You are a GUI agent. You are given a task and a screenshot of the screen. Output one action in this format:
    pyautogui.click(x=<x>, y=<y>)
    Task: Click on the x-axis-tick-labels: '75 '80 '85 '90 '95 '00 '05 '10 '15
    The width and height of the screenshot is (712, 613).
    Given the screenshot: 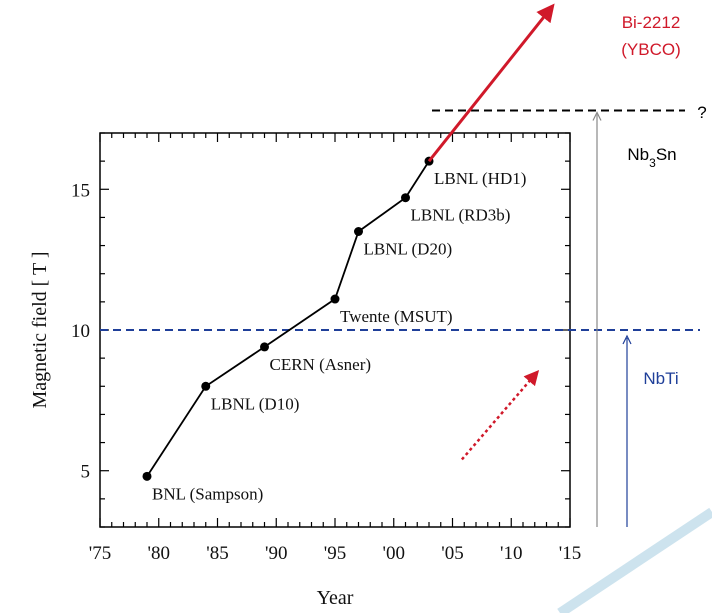 What is the action you would take?
    pyautogui.click(x=335, y=553)
    